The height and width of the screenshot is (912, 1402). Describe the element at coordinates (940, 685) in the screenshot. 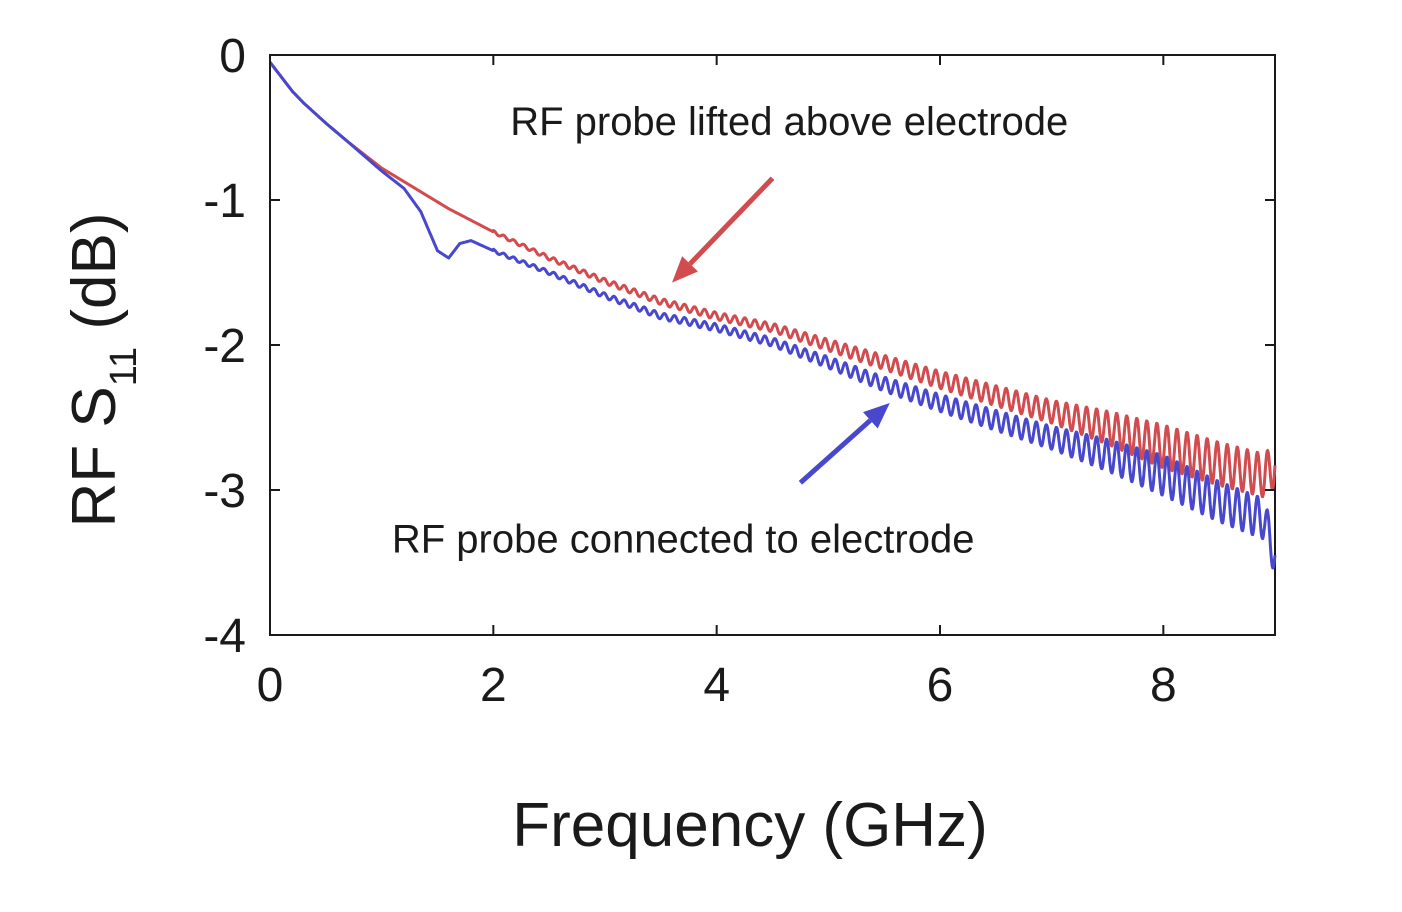

I see `x-tick-label: 6` at that location.